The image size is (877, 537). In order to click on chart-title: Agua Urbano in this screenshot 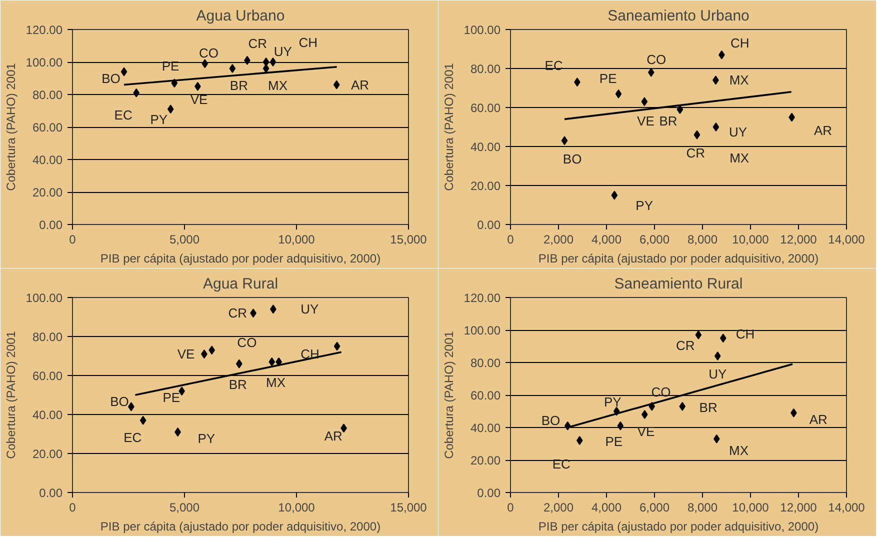, I will do `click(240, 16)`.